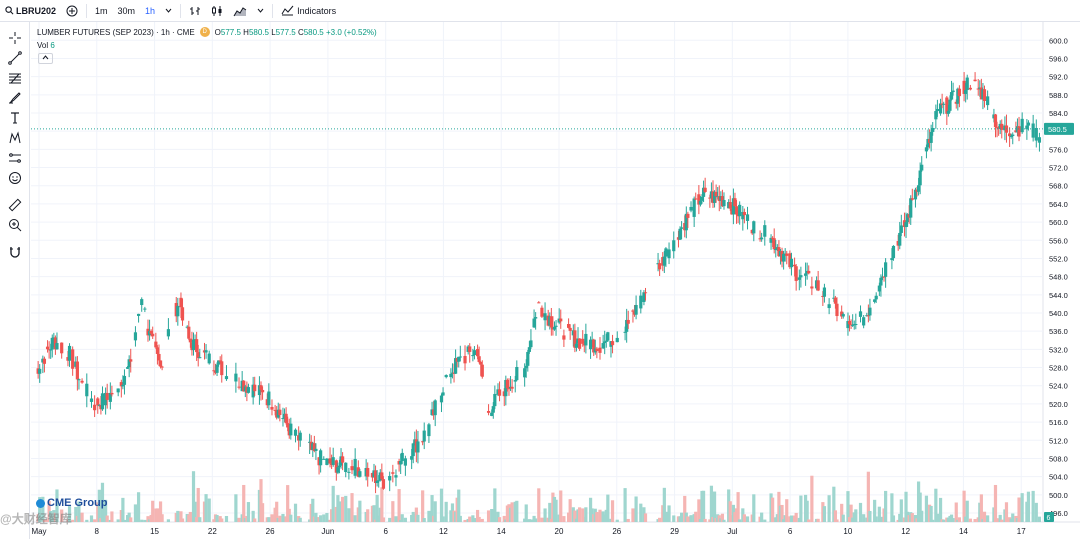 The image size is (1080, 539). Describe the element at coordinates (674, 531) in the screenshot. I see `x-tick-label: 29` at that location.